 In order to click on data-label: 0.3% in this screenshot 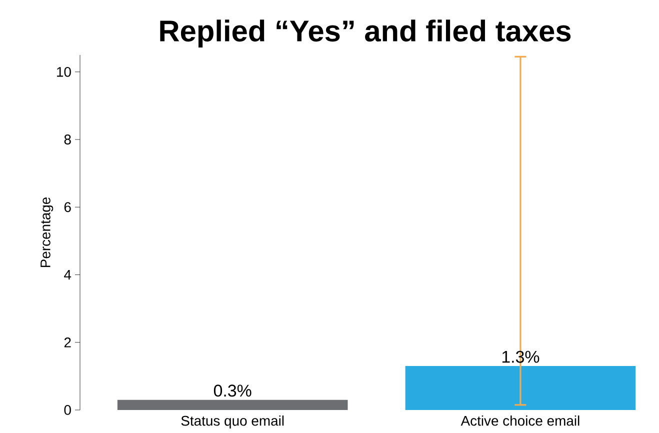, I will do `click(233, 390)`.